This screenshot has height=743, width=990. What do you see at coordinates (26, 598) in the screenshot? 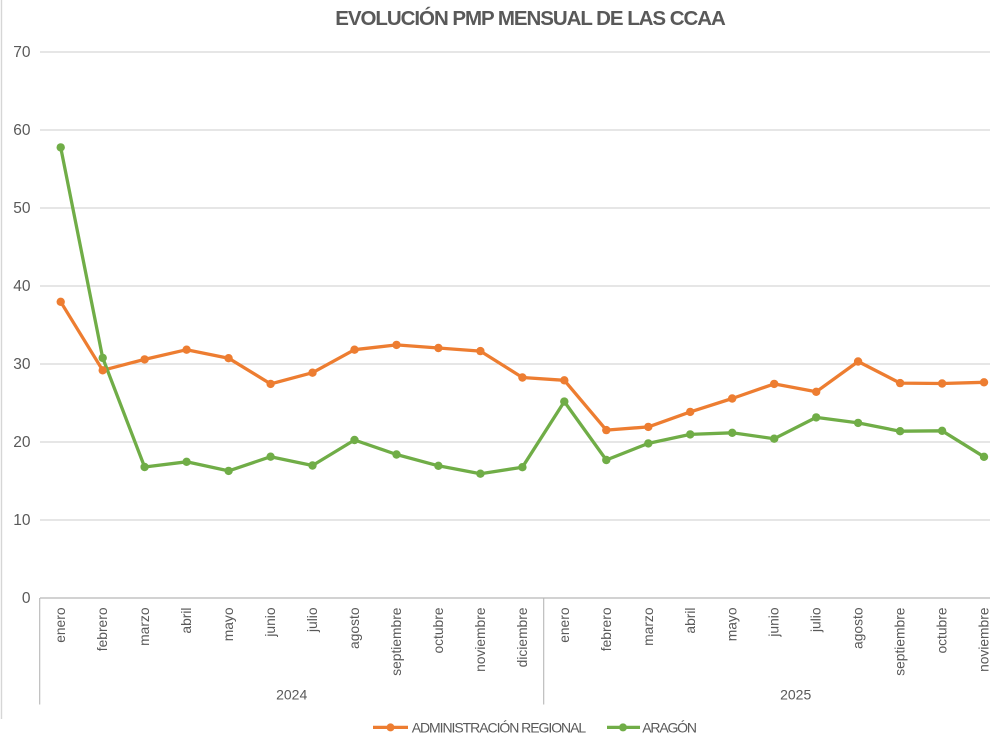
I see `svg-text: 0` at bounding box center [26, 598].